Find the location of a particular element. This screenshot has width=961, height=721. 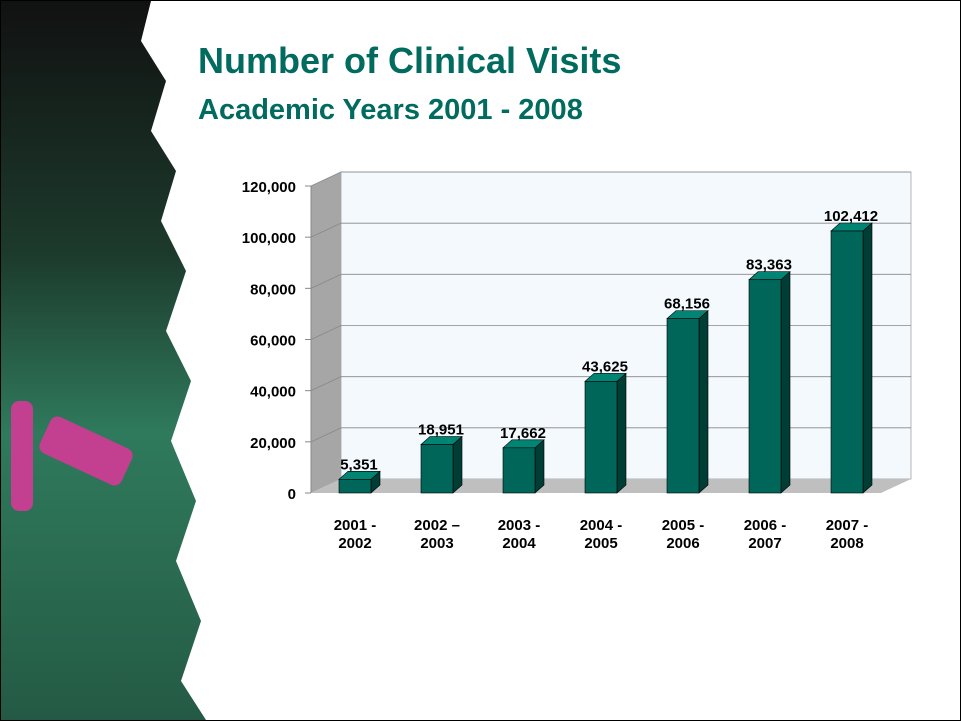

data-label: 83,363 is located at coordinates (769, 265).